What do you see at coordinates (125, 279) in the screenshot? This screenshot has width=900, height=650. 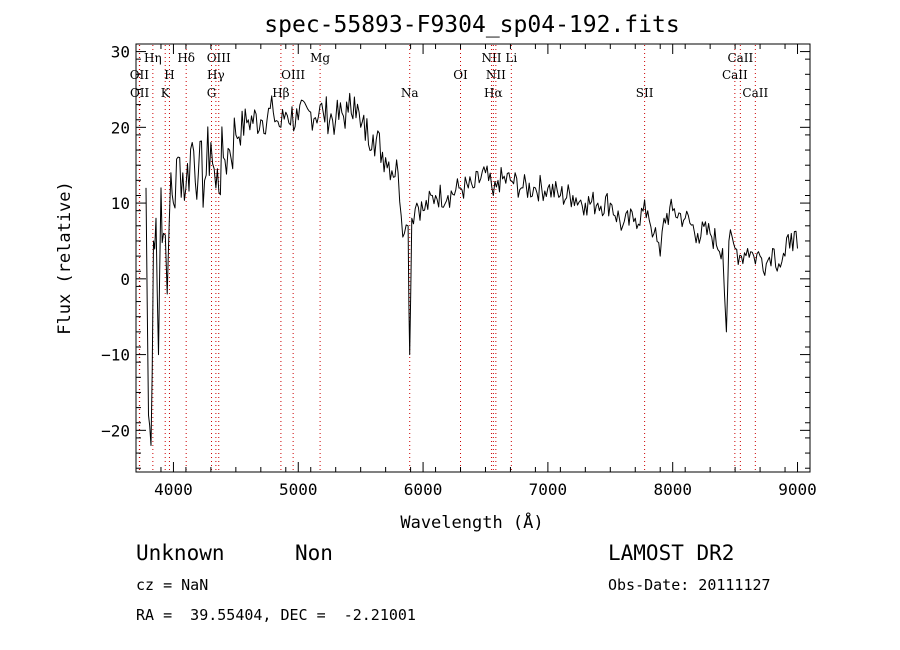 I see `y-tick-label-2: 0` at bounding box center [125, 279].